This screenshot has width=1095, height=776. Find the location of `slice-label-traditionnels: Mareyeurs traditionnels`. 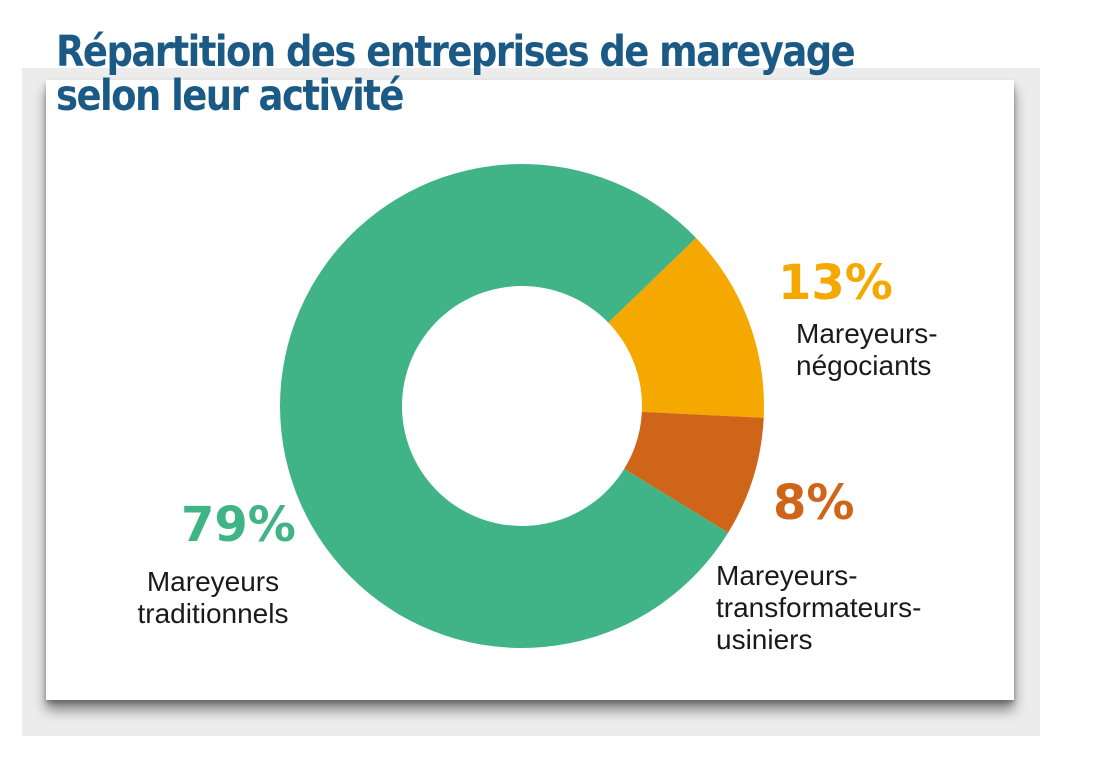

slice-label-traditionnels: Mareyeurs traditionnels is located at coordinates (213, 598).